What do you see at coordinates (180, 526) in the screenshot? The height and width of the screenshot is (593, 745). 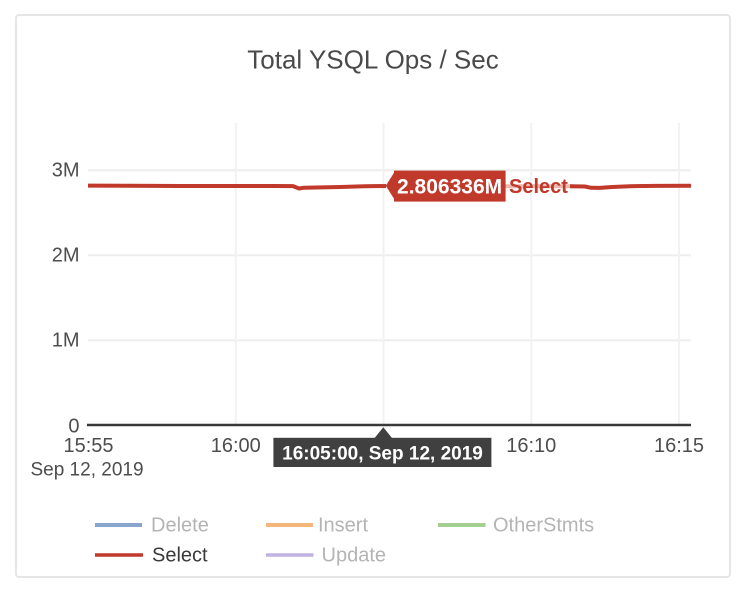 I see `svg-text: Delete` at bounding box center [180, 526].